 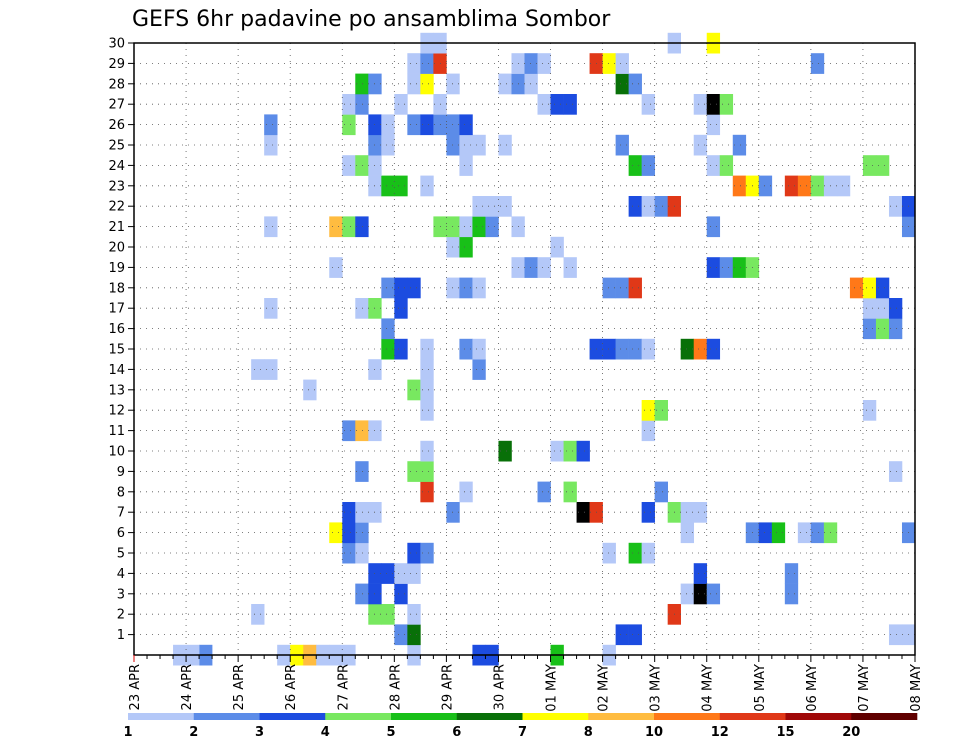 What do you see at coordinates (121, 472) in the screenshot?
I see `y-tick-label: 9` at bounding box center [121, 472].